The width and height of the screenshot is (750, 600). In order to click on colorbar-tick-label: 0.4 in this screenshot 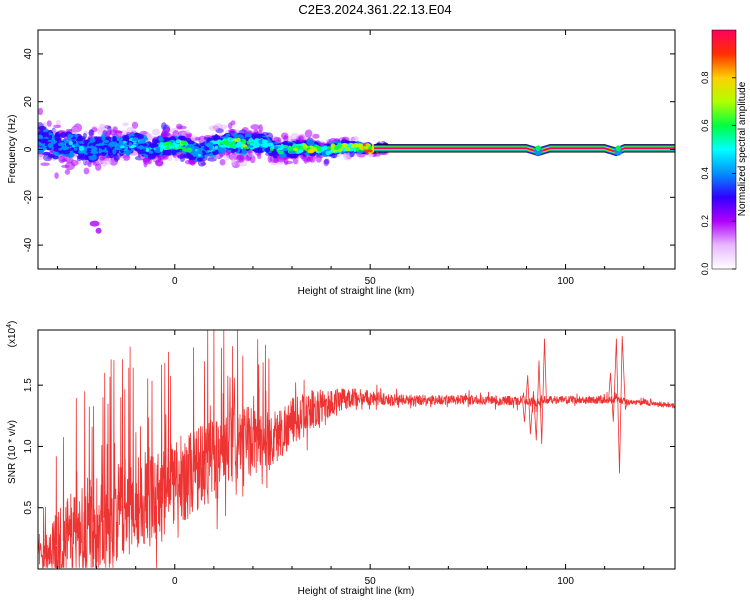, I will do `click(705, 173)`.